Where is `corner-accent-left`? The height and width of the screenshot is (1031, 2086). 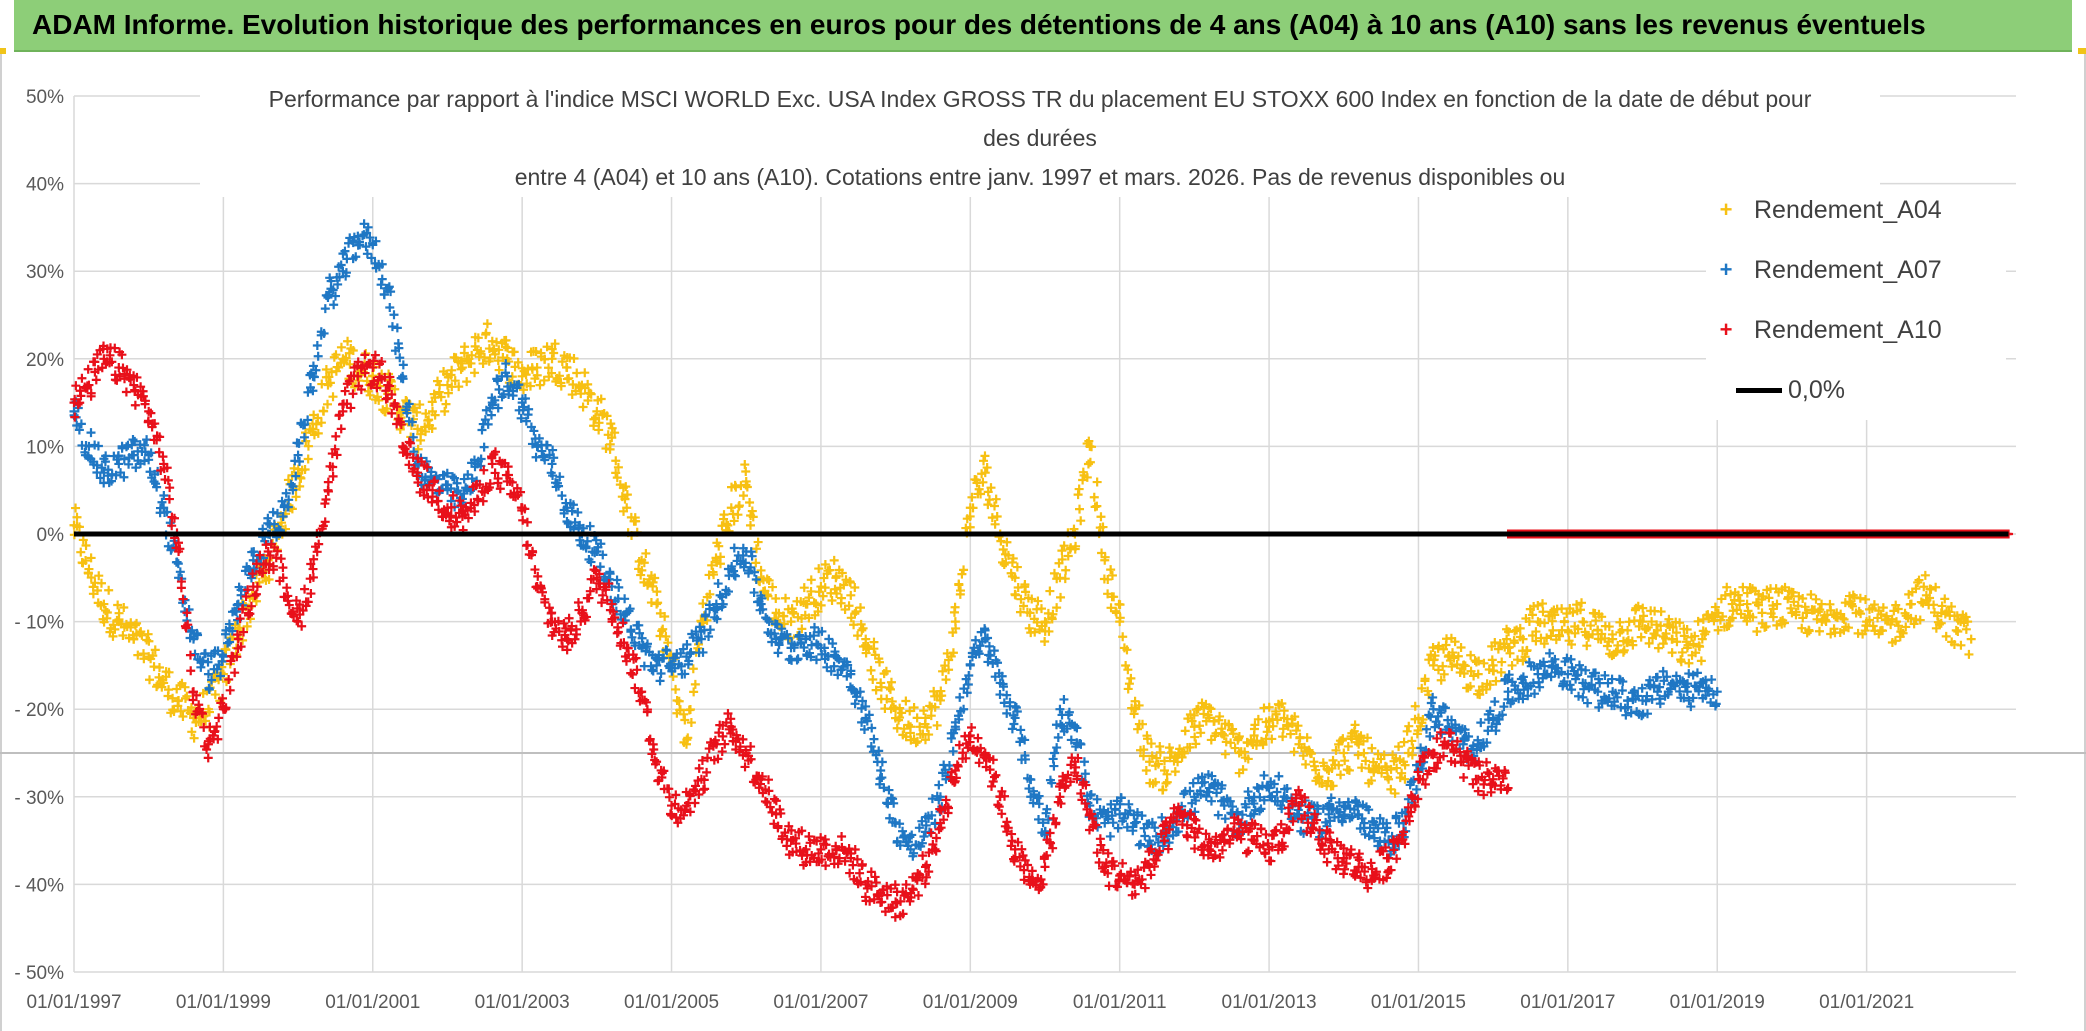
corner-accent-left is located at coordinates (3, 51).